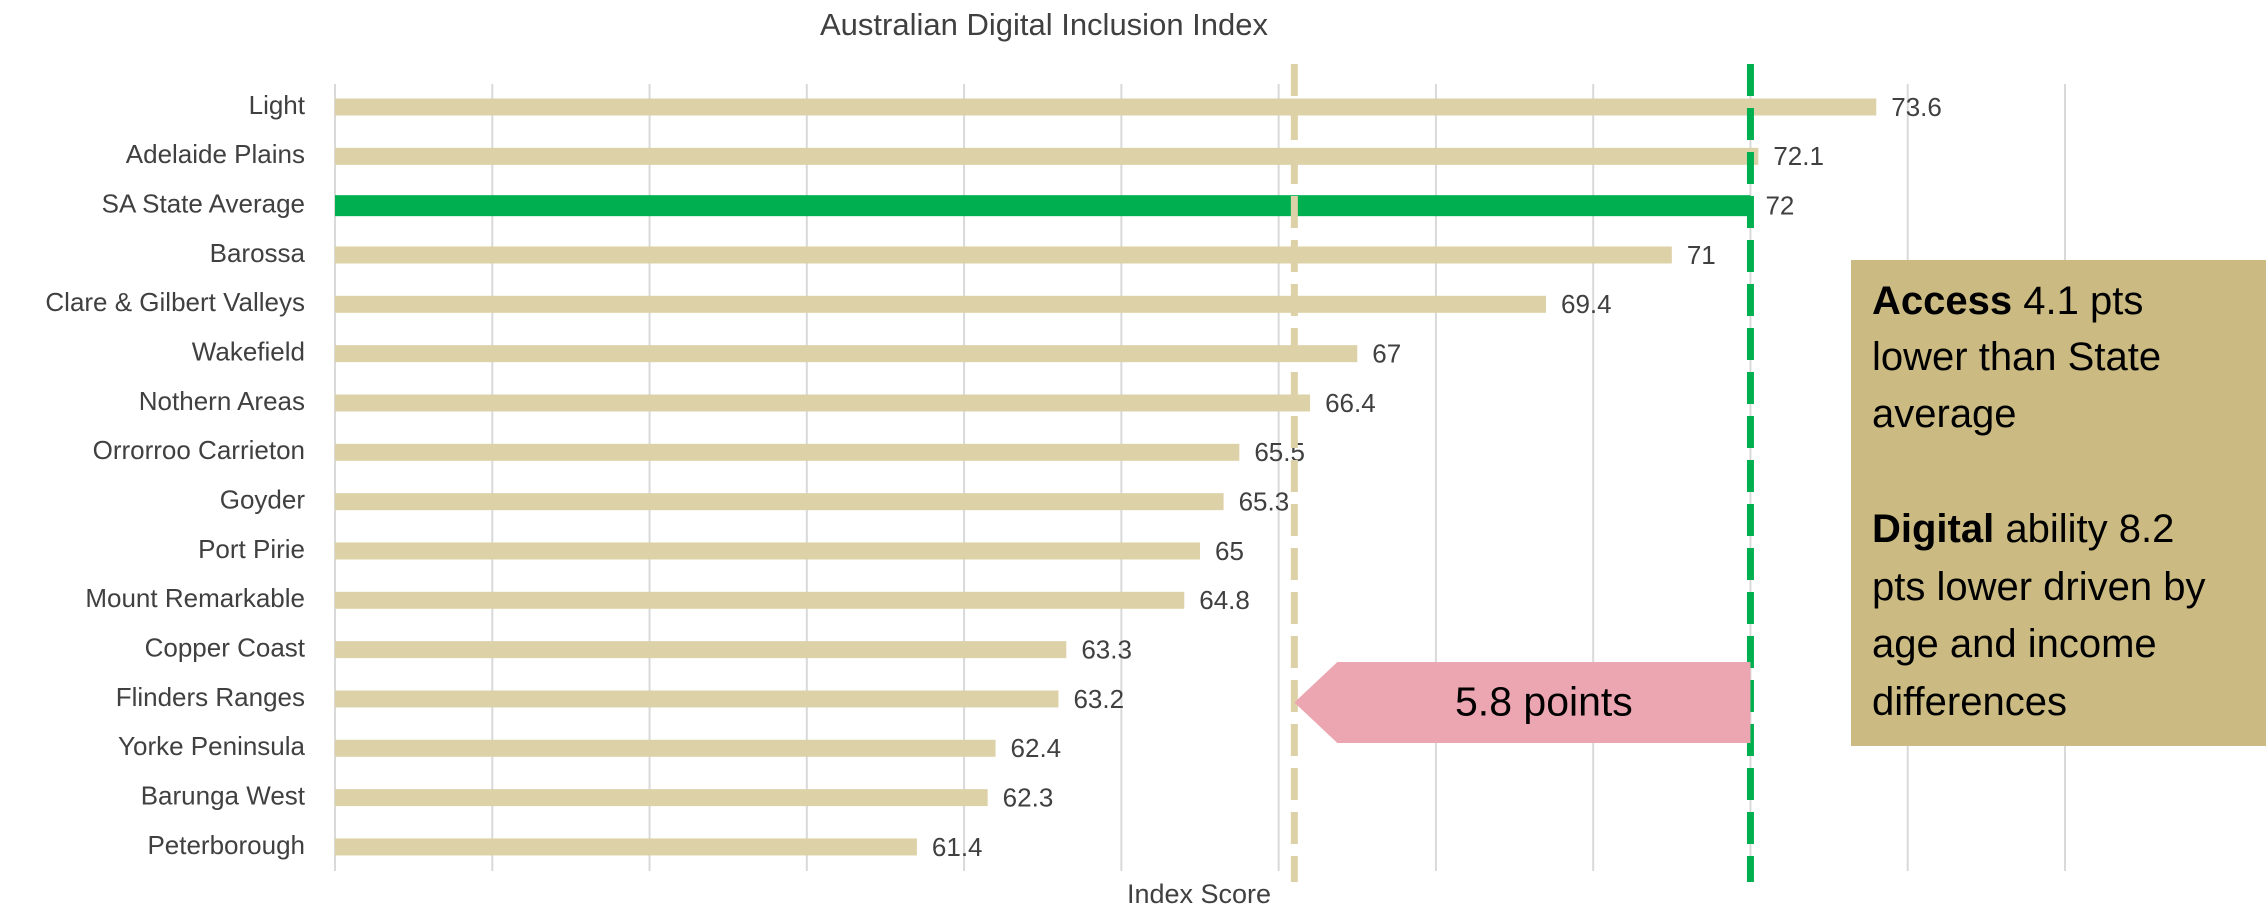  I want to click on value-label: 65.3, so click(1264, 502).